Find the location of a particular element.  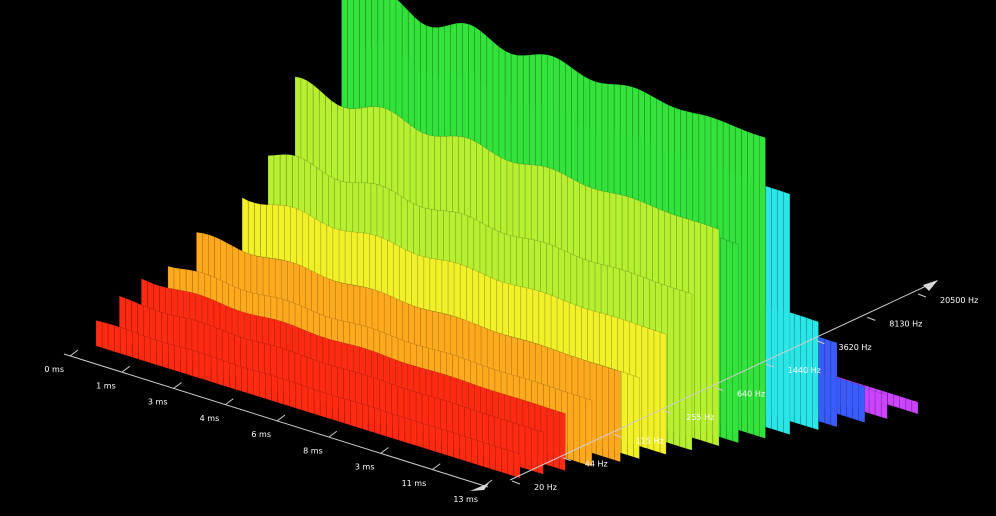

frequency-axis-tick-label: 640 Hz is located at coordinates (751, 394).